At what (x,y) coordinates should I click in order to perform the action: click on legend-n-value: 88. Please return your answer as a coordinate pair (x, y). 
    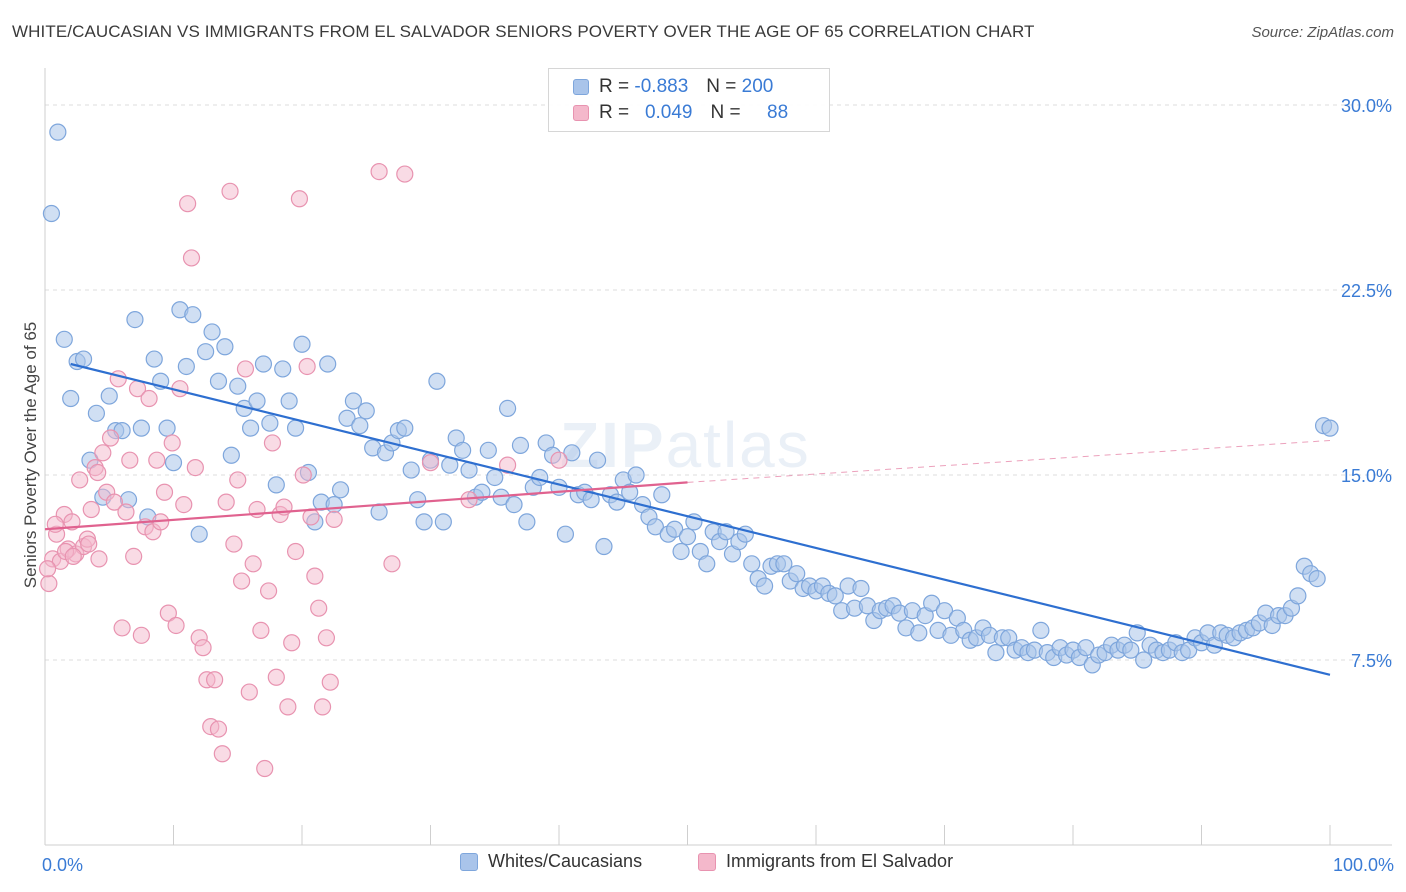
    Looking at the image, I should click on (778, 112).